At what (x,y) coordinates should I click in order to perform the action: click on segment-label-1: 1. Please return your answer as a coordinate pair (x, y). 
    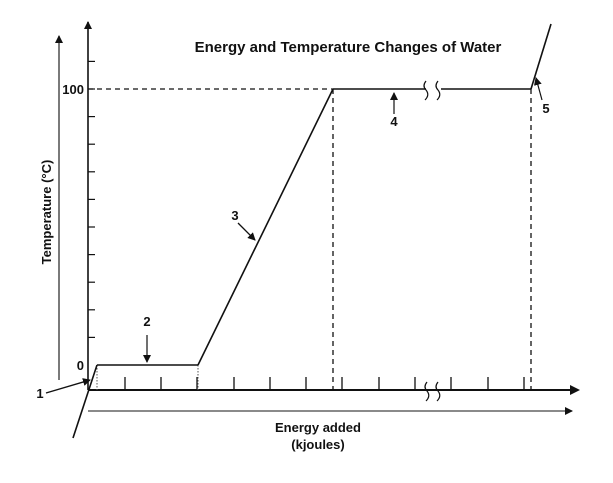
    Looking at the image, I should click on (39, 393).